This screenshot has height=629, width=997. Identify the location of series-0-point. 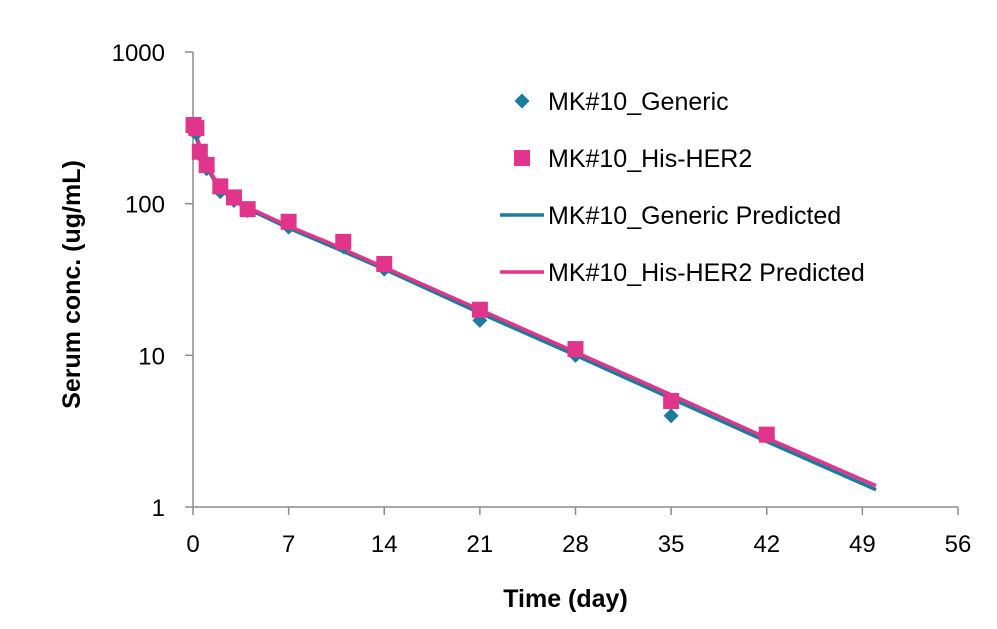
(671, 416).